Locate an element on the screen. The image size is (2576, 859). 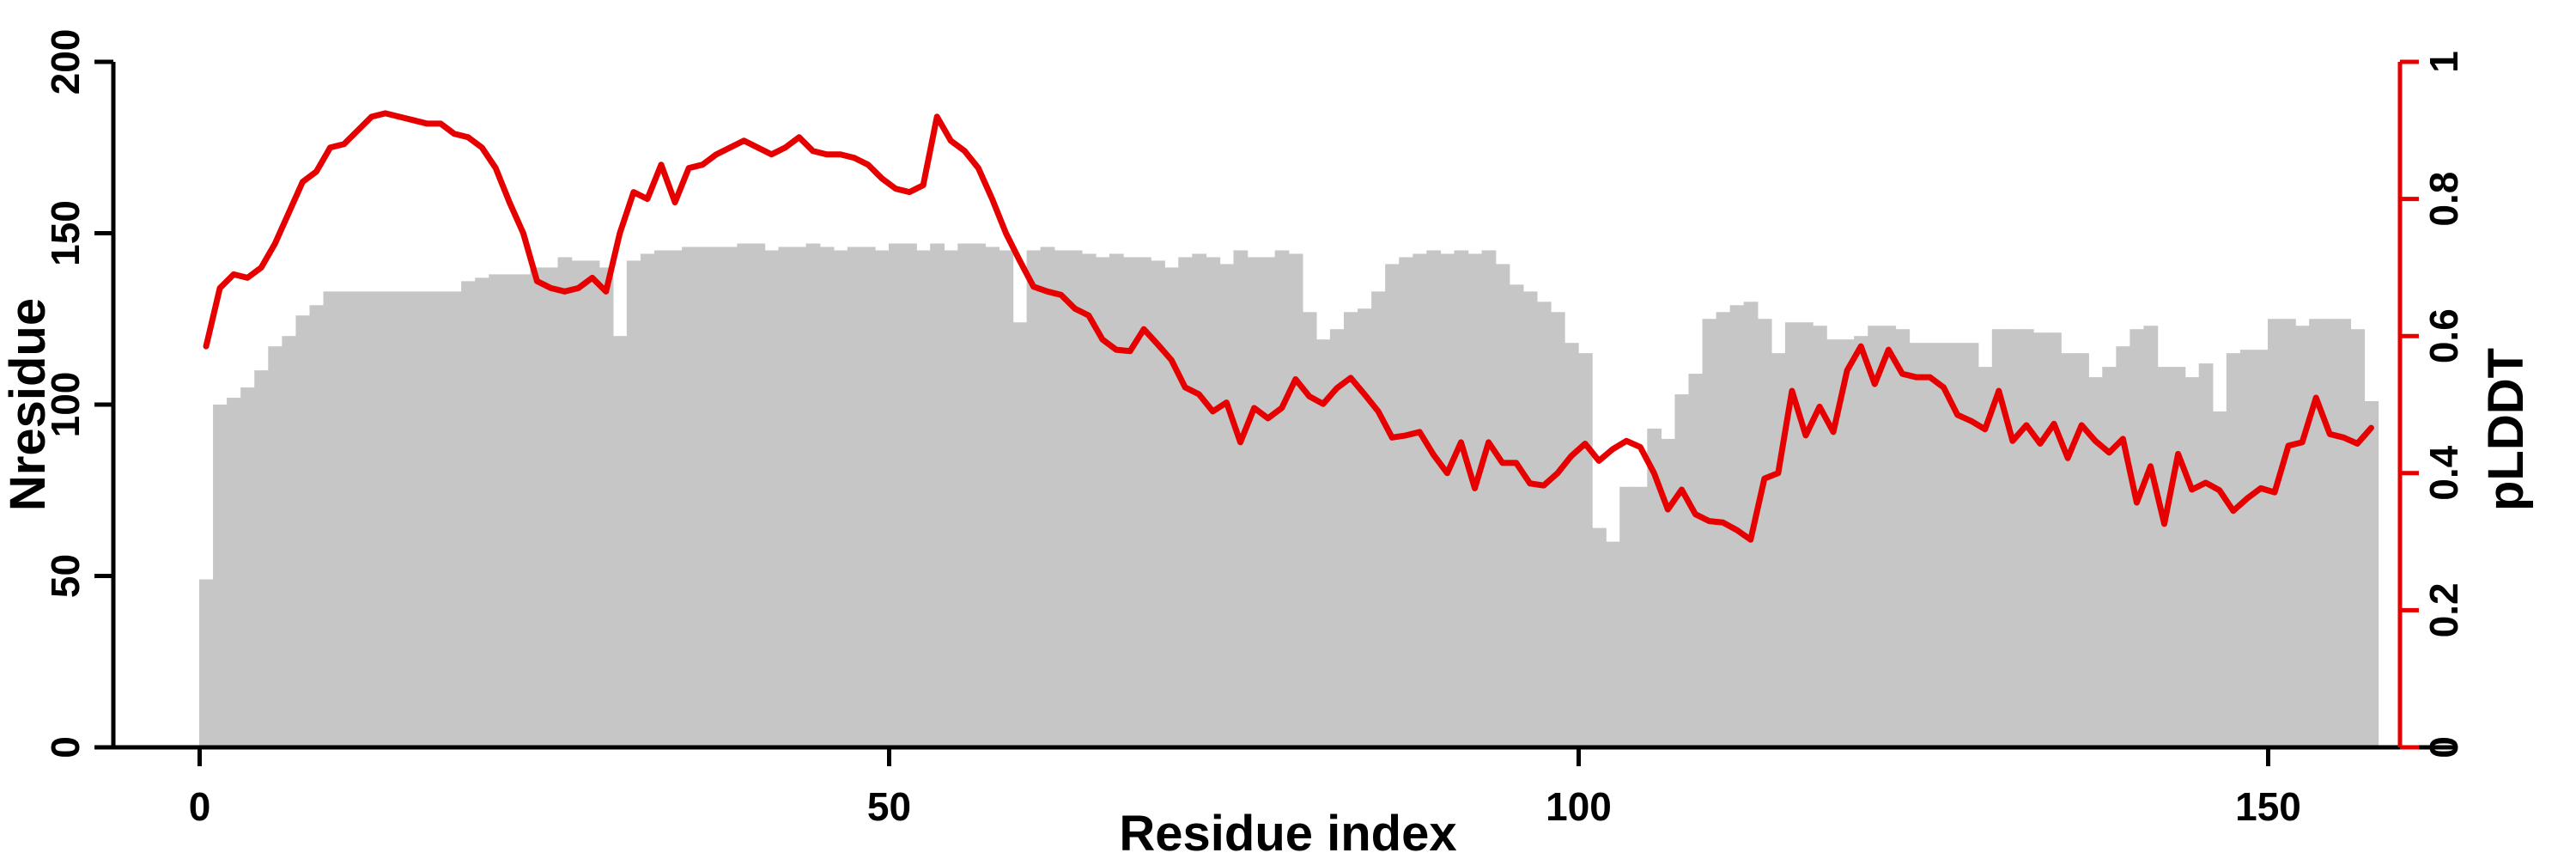
left-tick-label: 50 is located at coordinates (66, 576).